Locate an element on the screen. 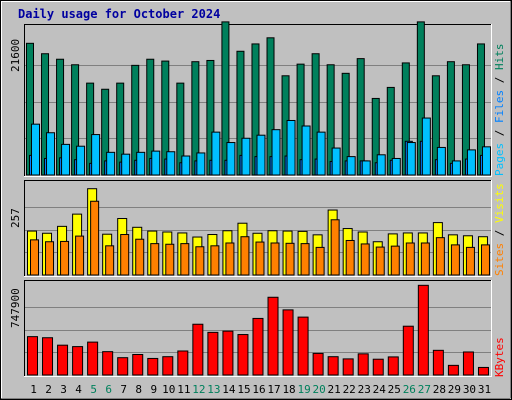 Image resolution: width=512 pixels, height=400 pixels. legend-entry-hits: Hits is located at coordinates (499, 57).